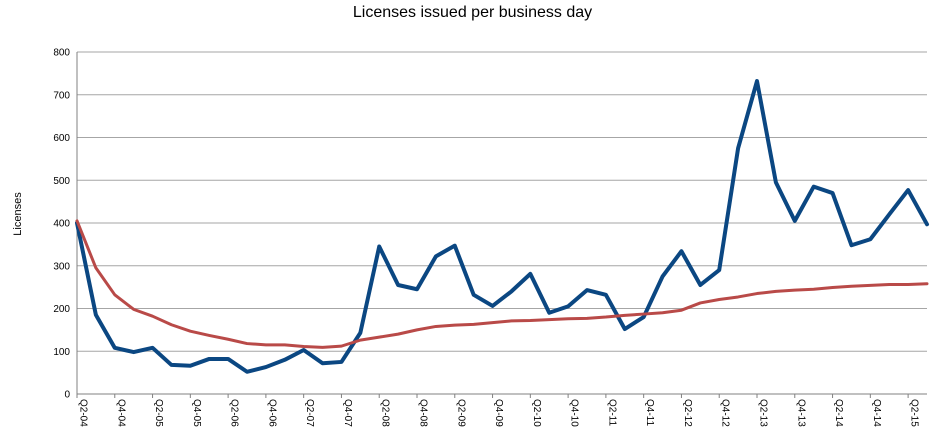  What do you see at coordinates (61, 352) in the screenshot?
I see `y-tick-label: 100` at bounding box center [61, 352].